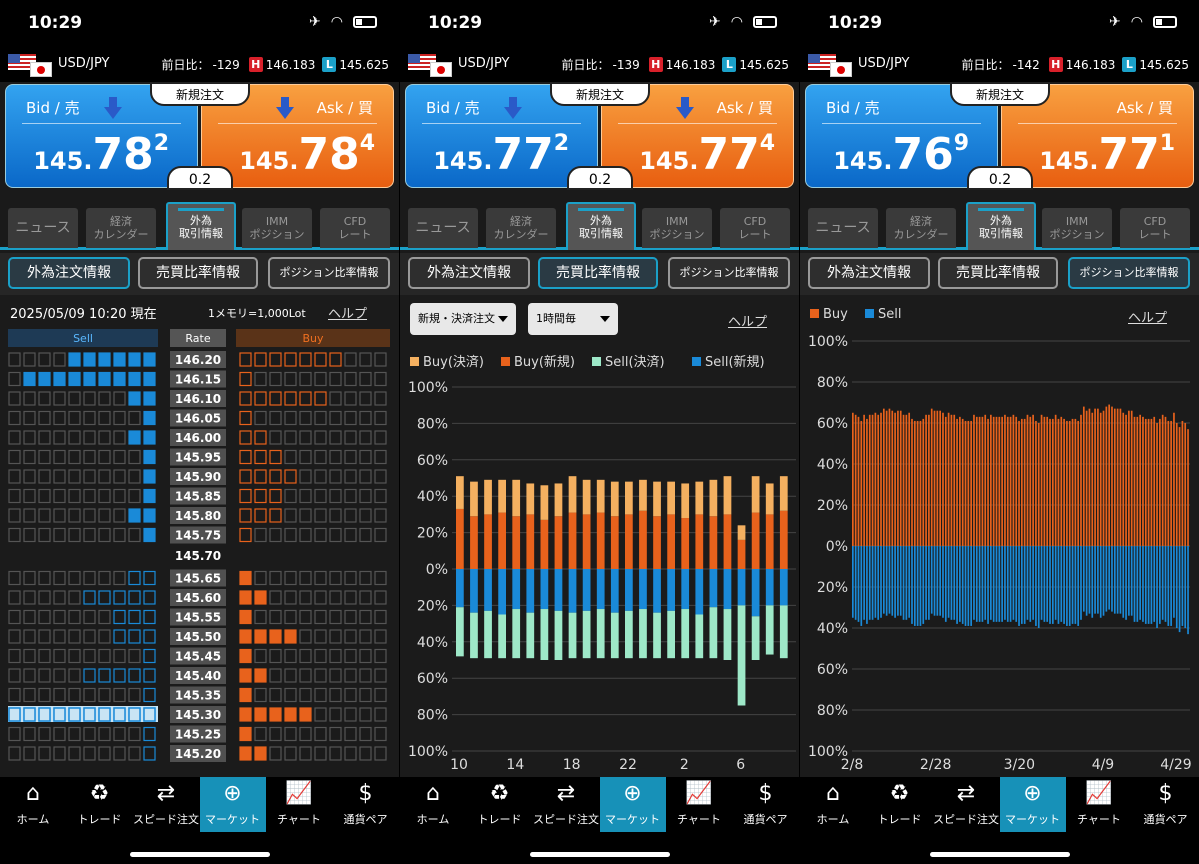 The height and width of the screenshot is (864, 1199). I want to click on order-type-select: 新規・決済注文, so click(463, 319).